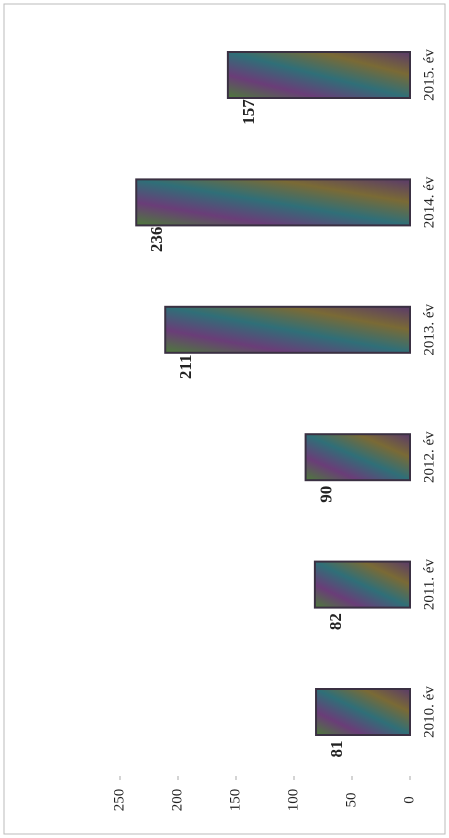 The width and height of the screenshot is (449, 838). Describe the element at coordinates (336, 749) in the screenshot. I see `data-label: 81` at that location.